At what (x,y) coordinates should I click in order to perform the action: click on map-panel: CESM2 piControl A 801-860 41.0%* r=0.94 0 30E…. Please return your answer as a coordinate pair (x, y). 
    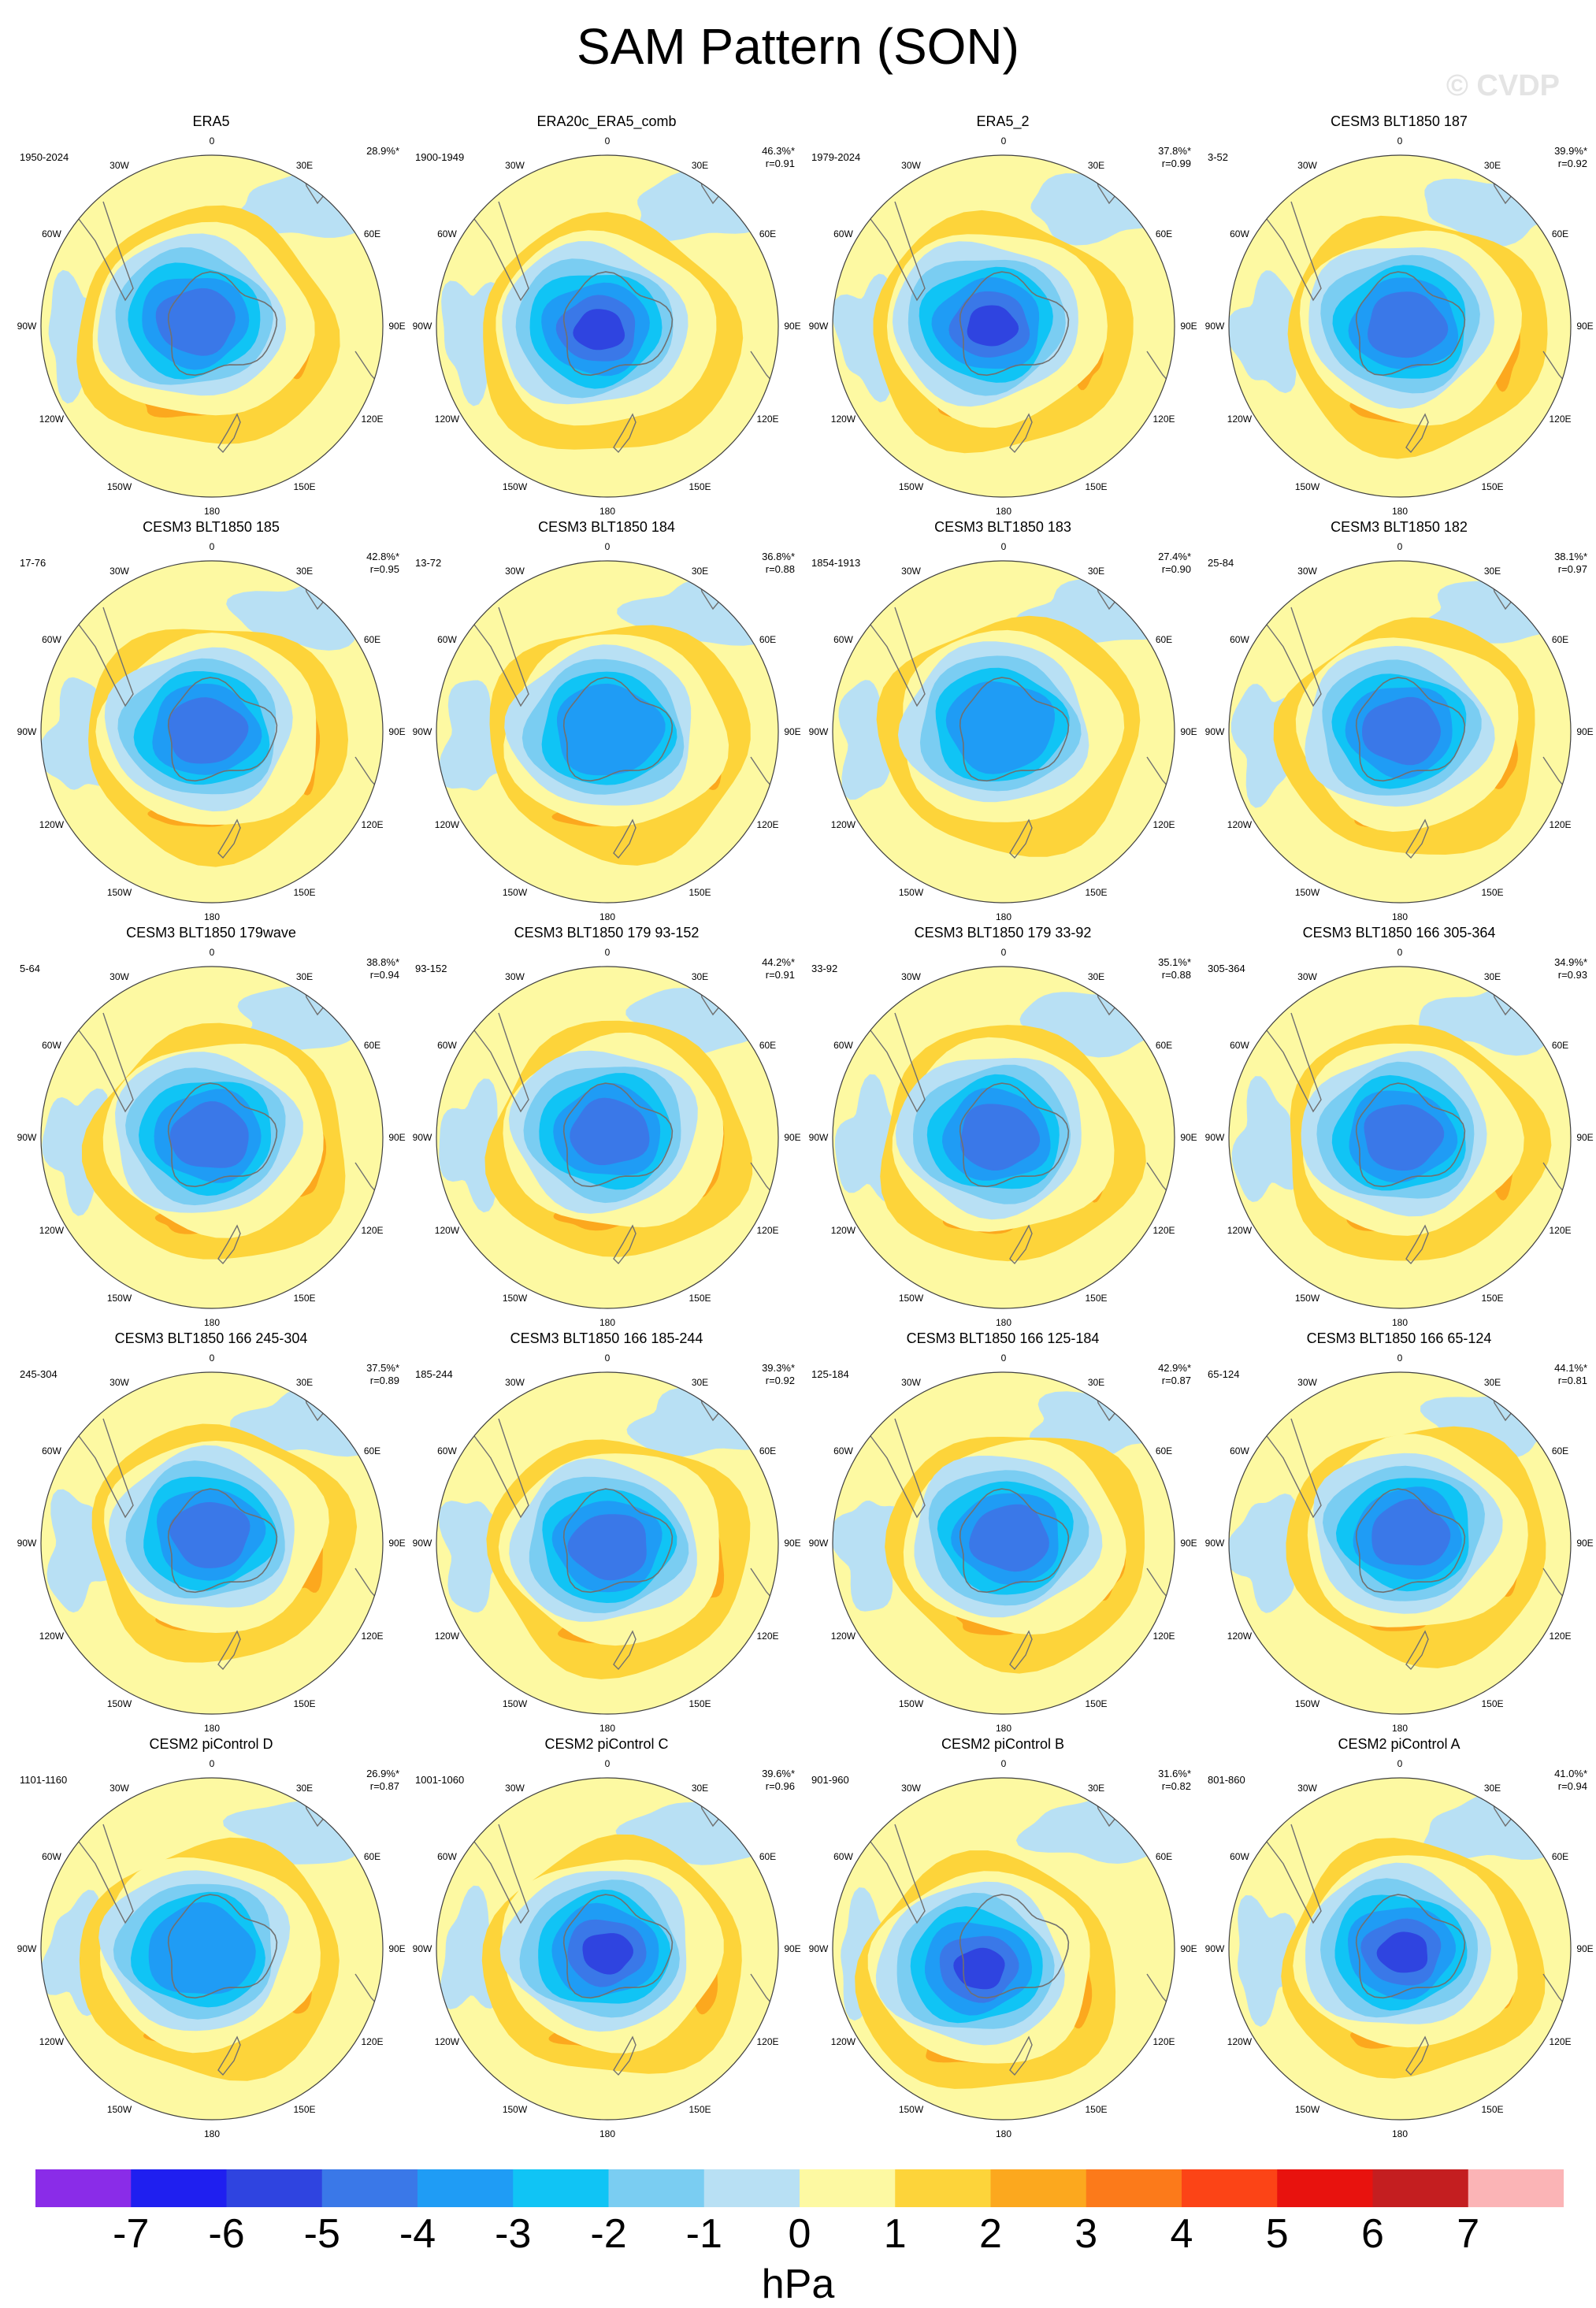
    Looking at the image, I should click on (1398, 1939).